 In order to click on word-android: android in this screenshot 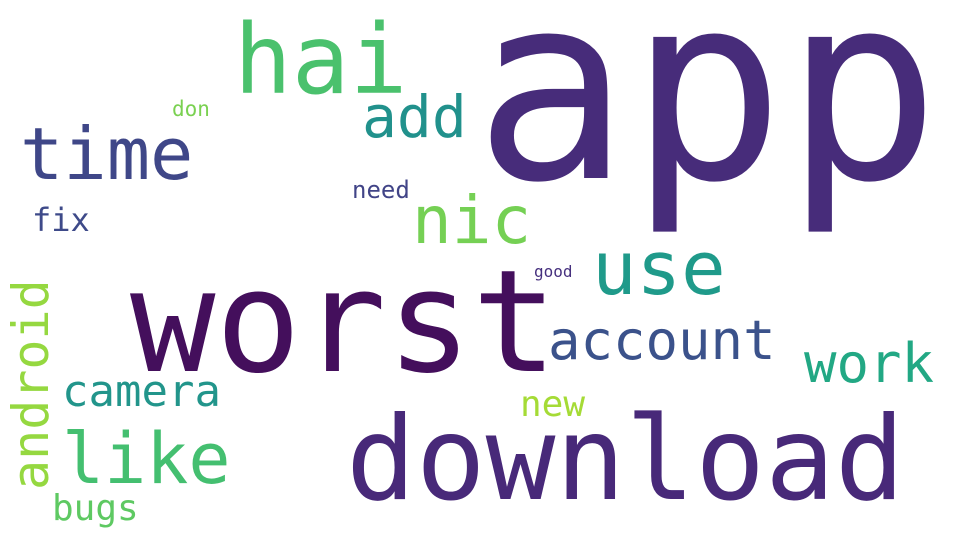, I will do `click(31, 384)`.